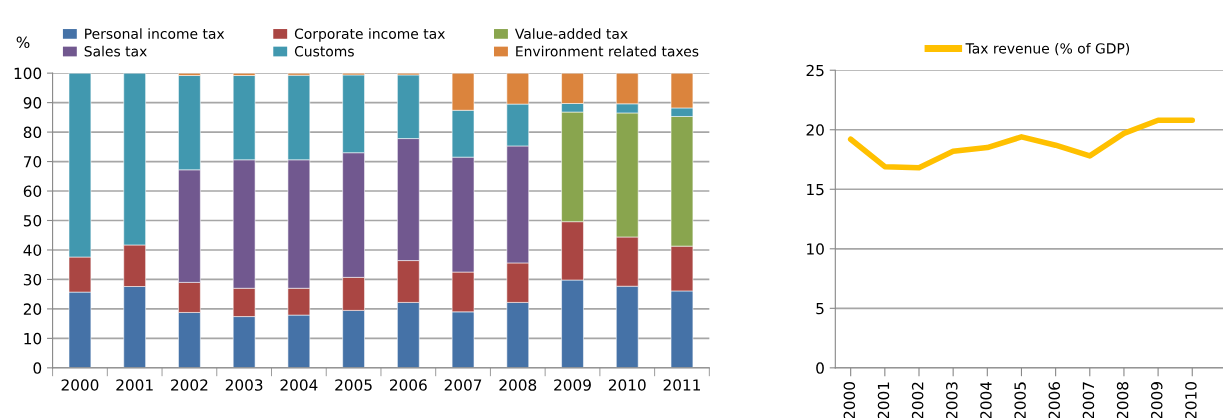 Image resolution: width=1223 pixels, height=418 pixels. Describe the element at coordinates (820, 308) in the screenshot. I see `y-tick-label: 5` at that location.